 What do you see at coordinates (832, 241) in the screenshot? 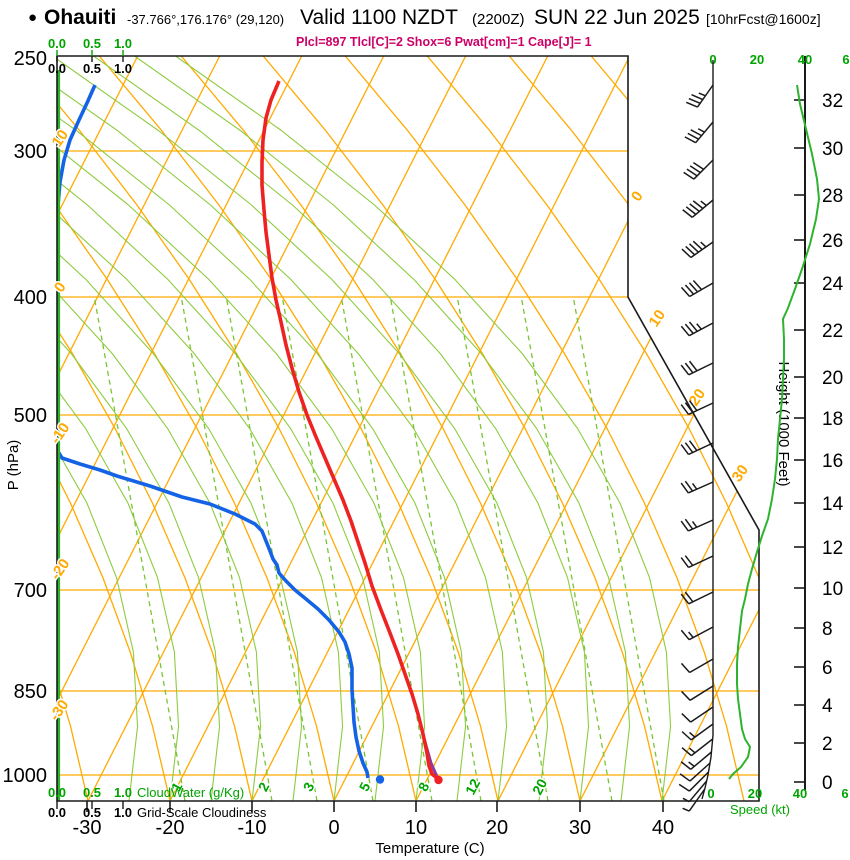
I see `svg-text: 26` at bounding box center [832, 241].